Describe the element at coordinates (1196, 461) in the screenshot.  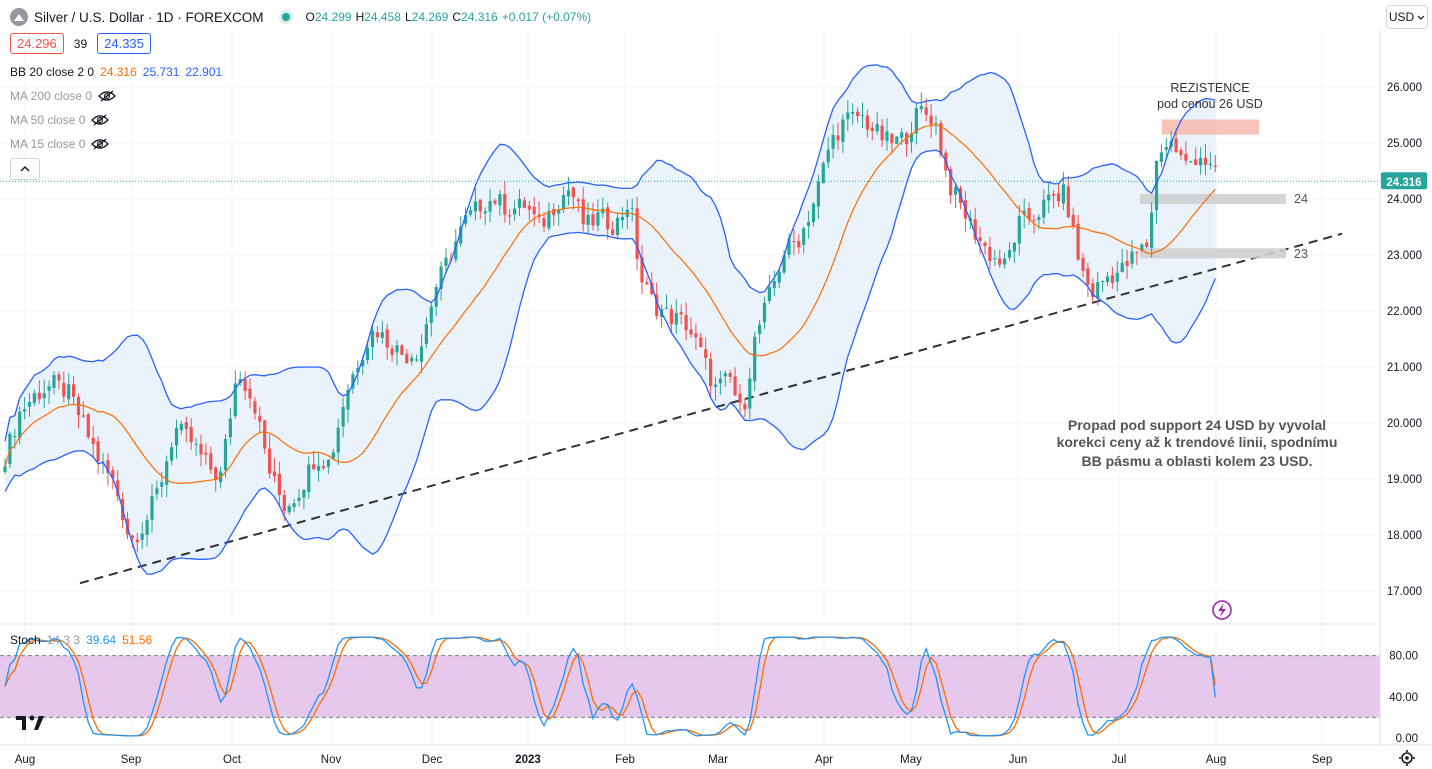
I see `note-line-3: BB pásmu a oblasti kolem 23 USD.` at that location.